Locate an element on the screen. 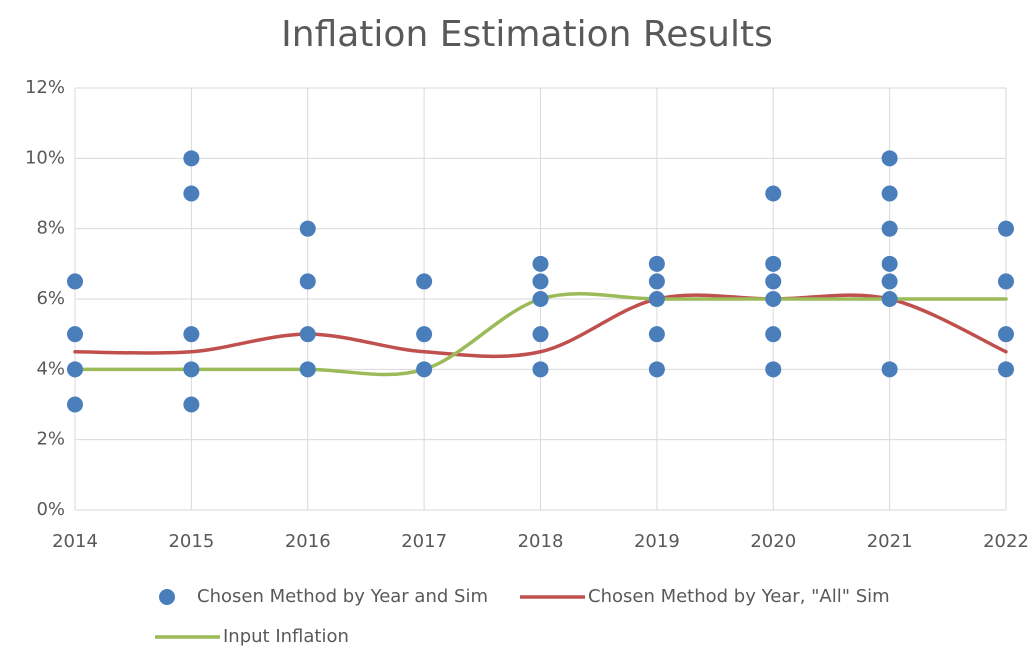 This screenshot has width=1031, height=652. legend-label: Chosen Method by Year and Sim is located at coordinates (342, 596).